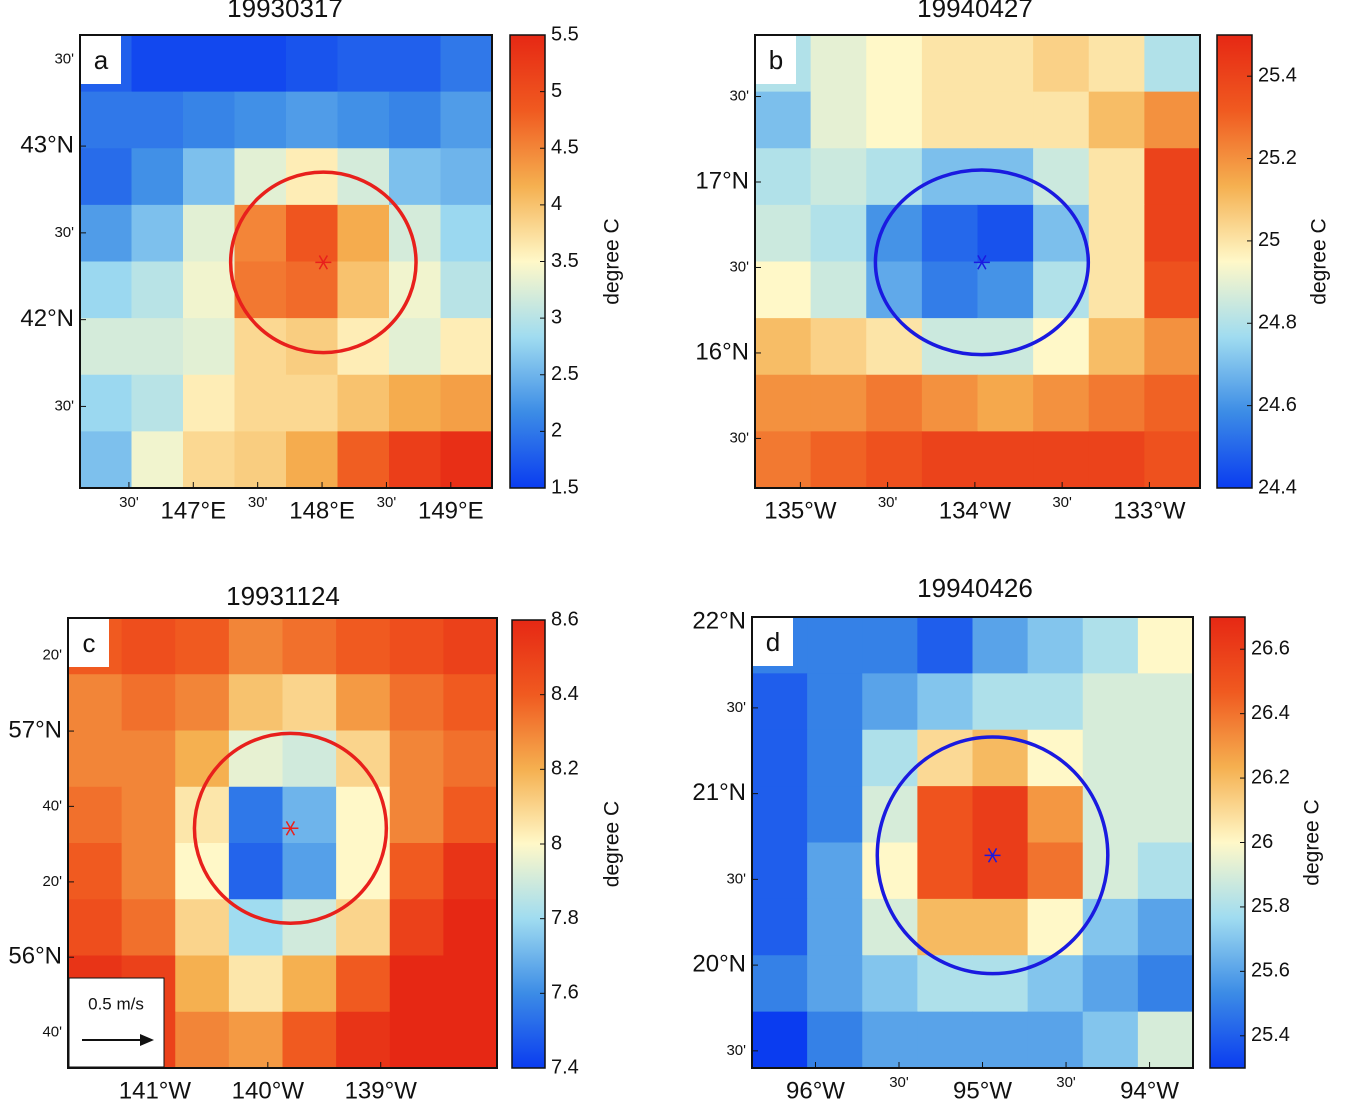 This screenshot has width=1347, height=1104. Describe the element at coordinates (975, 588) in the screenshot. I see `panel-title: 19940426` at that location.